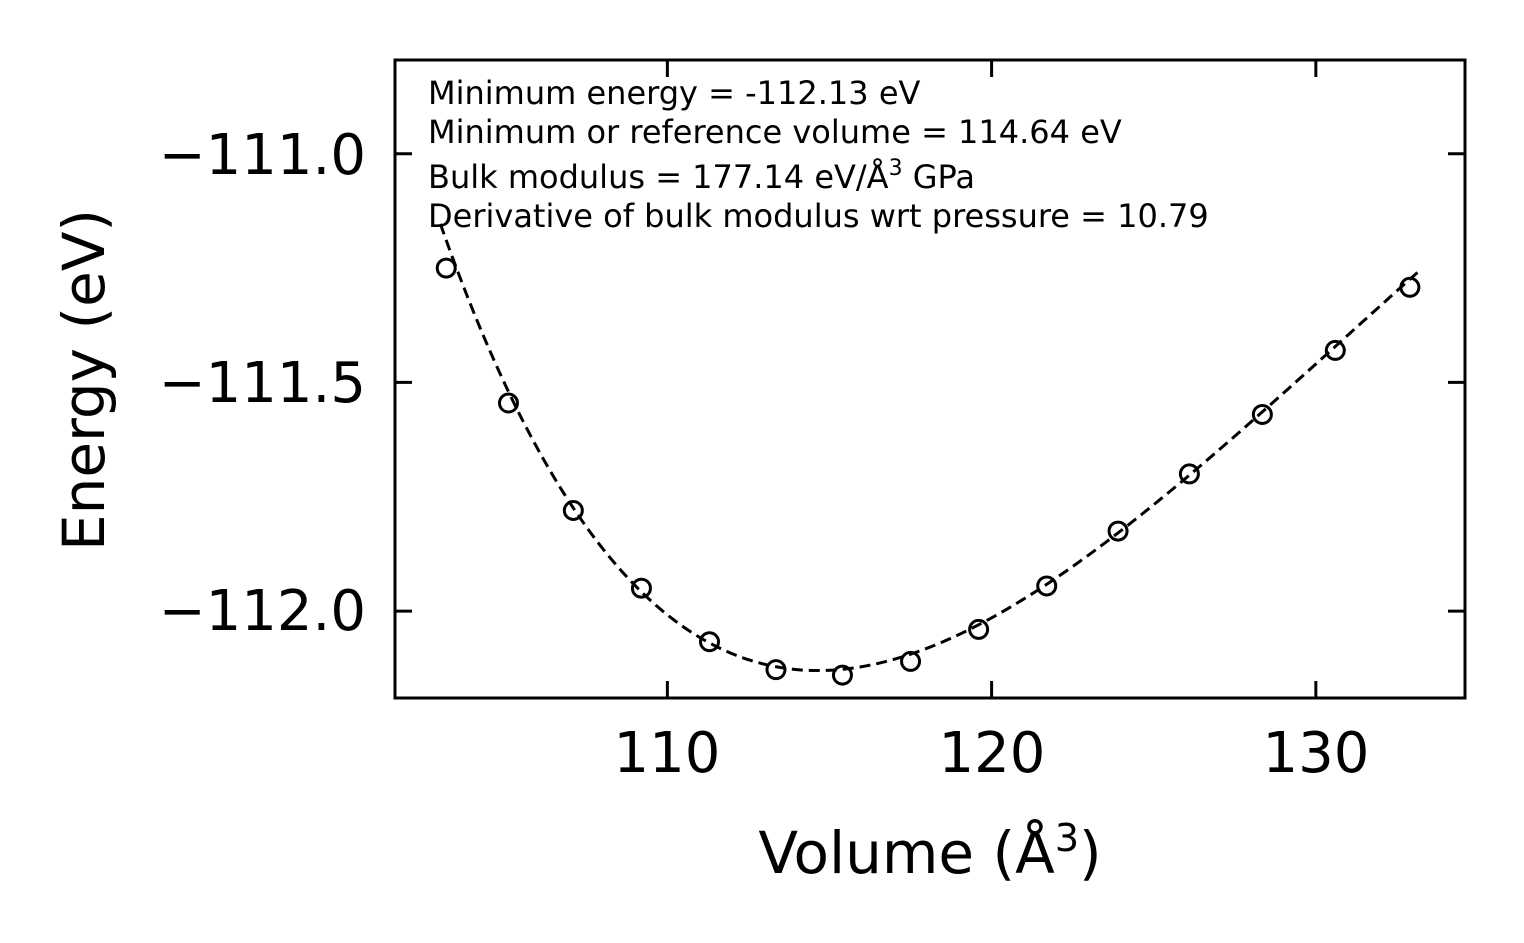  What do you see at coordinates (667, 753) in the screenshot?
I see `x-tick-label-110: 110` at bounding box center [667, 753].